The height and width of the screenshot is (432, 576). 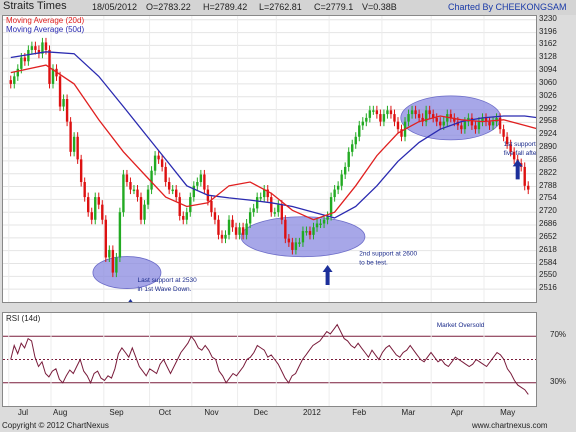 I want to click on rsi-y-tick: 70%, so click(x=558, y=335).